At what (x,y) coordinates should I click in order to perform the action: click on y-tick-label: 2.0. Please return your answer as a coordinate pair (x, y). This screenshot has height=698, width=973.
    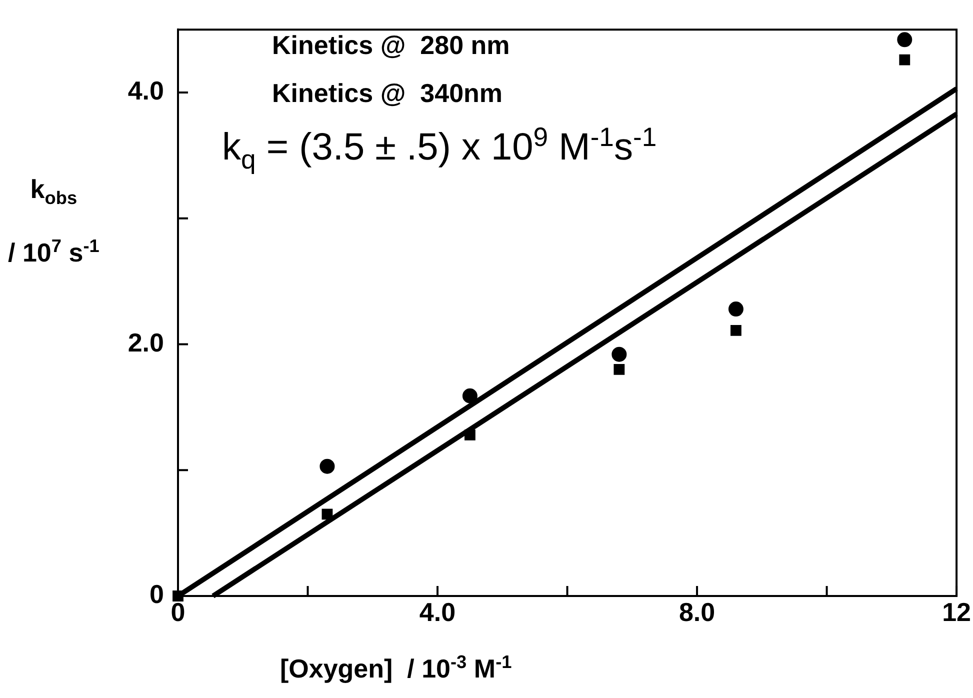
    Looking at the image, I should click on (146, 342).